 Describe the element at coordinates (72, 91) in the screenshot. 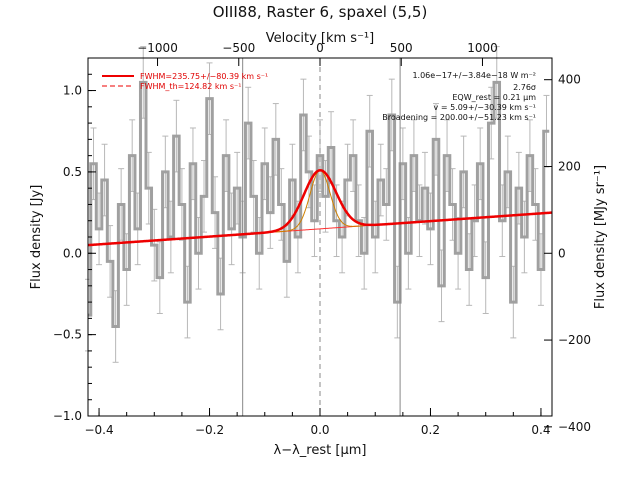

I see `y-tick-label: 1.0` at that location.